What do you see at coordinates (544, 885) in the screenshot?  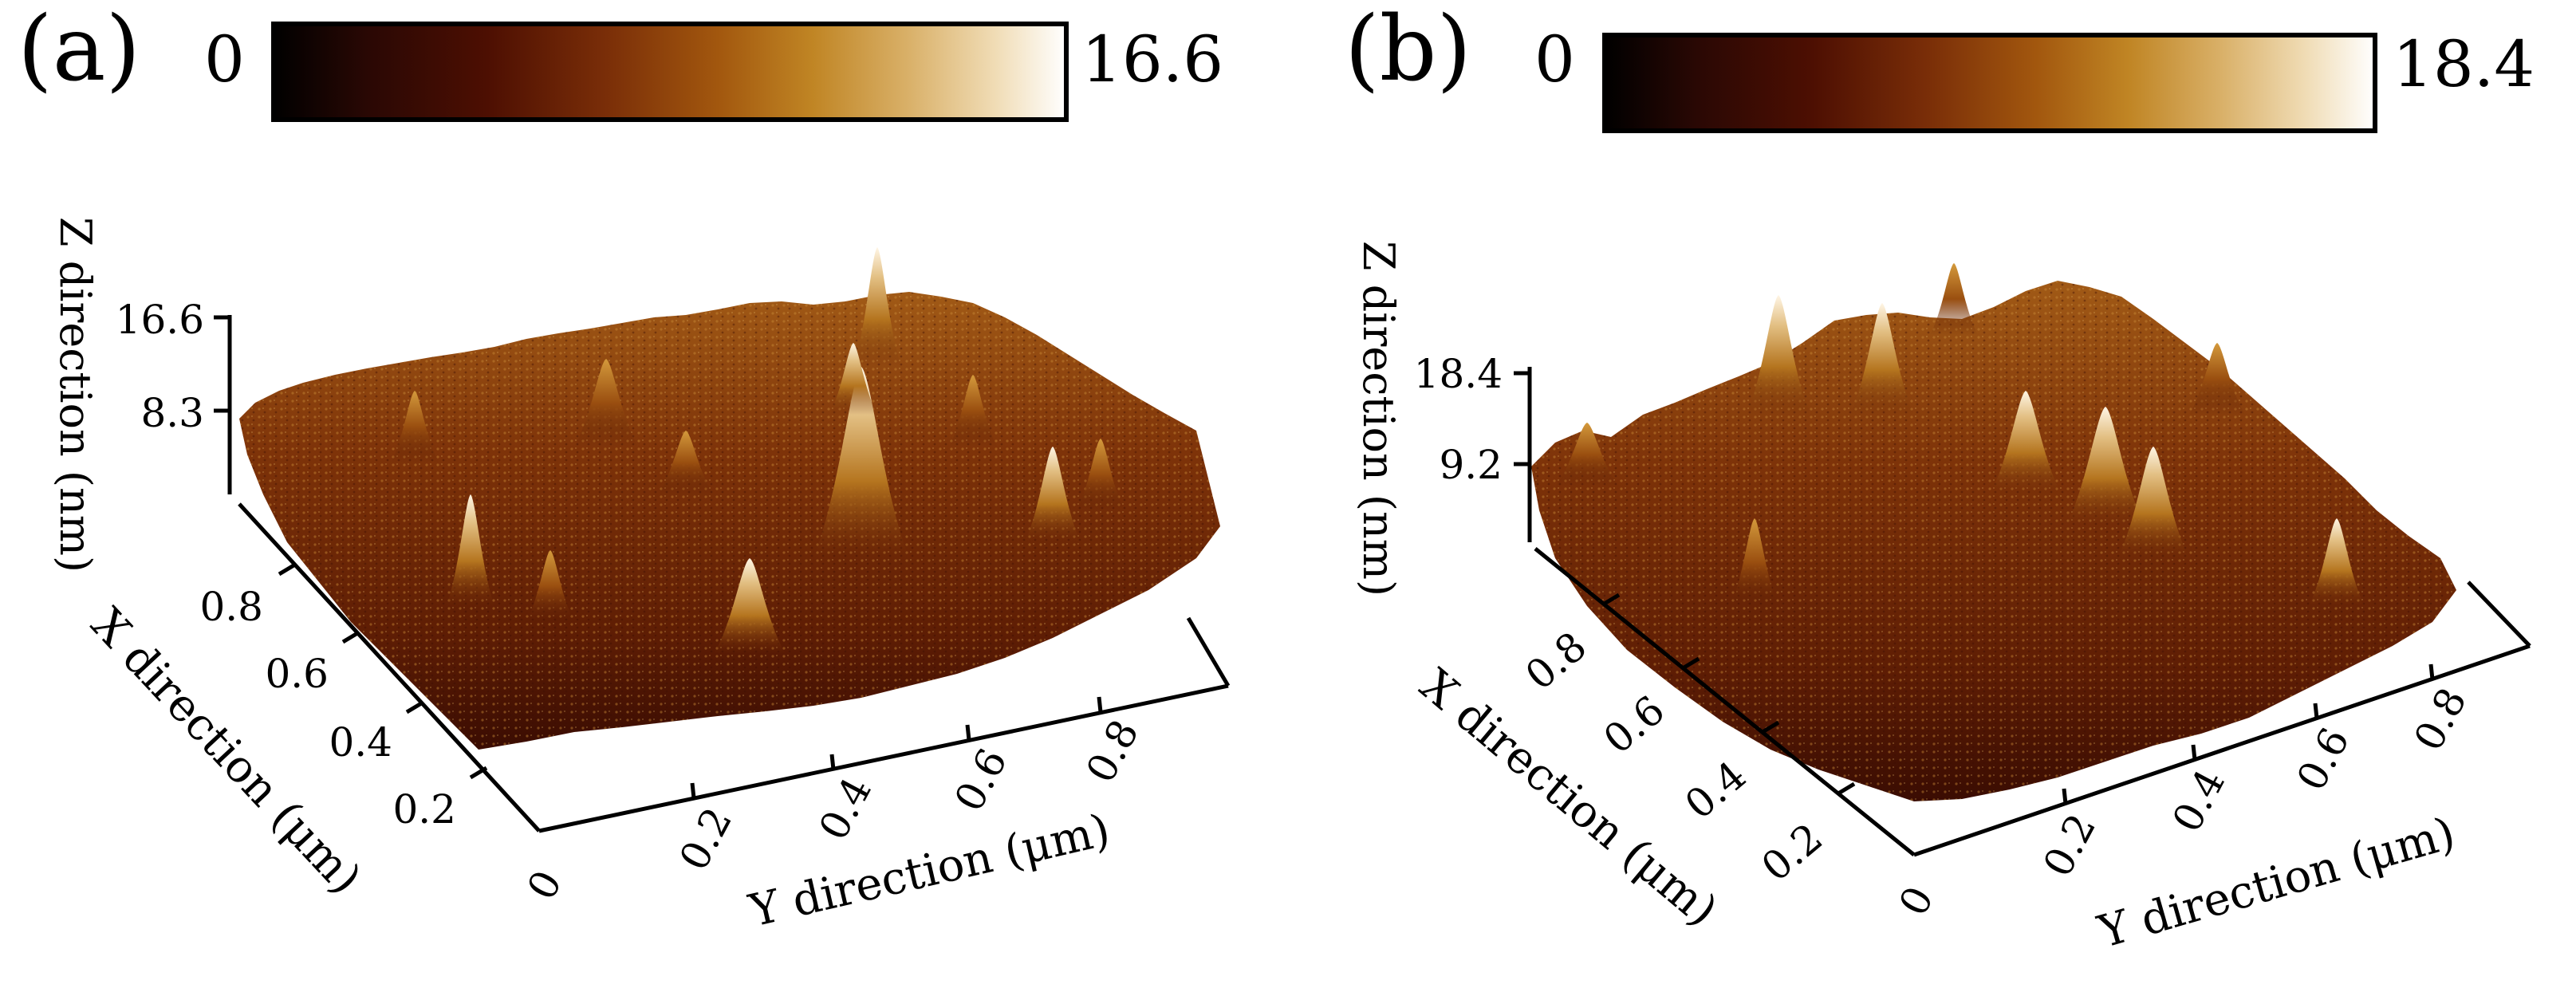 I see `panel-a-y-tick-label-0: 0` at bounding box center [544, 885].